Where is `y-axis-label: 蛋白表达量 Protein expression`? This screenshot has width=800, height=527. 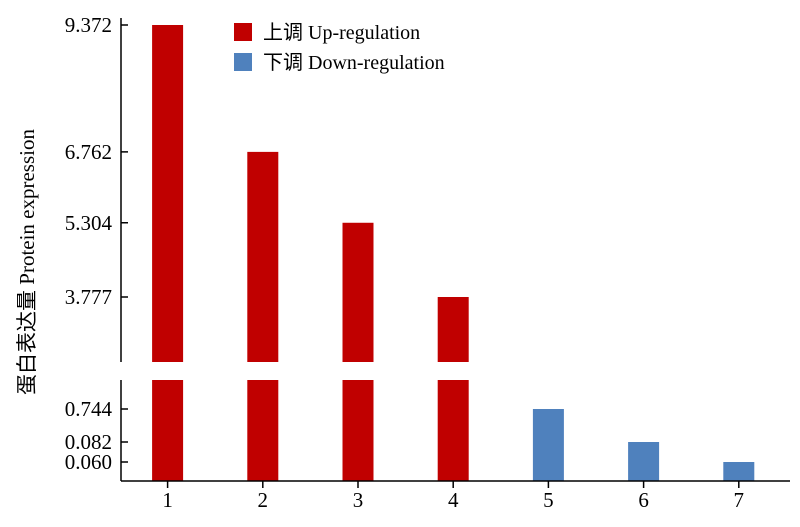
y-axis-label: 蛋白表达量 Protein expression is located at coordinates (27, 262).